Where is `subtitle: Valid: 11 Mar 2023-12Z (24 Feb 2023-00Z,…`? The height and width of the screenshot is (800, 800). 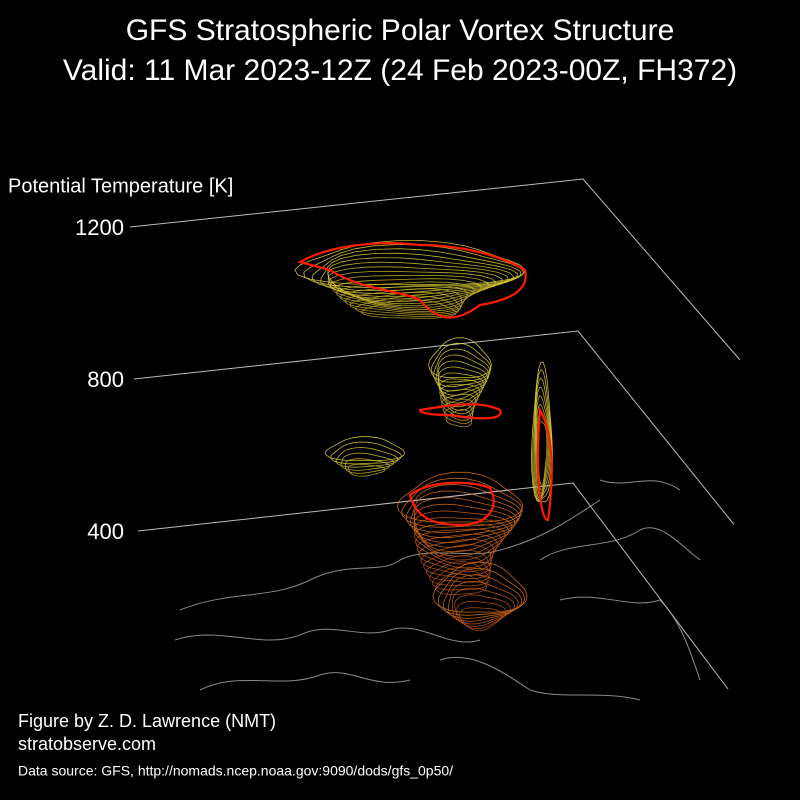
subtitle: Valid: 11 Mar 2023-12Z (24 Feb 2023-00Z,… is located at coordinates (400, 70).